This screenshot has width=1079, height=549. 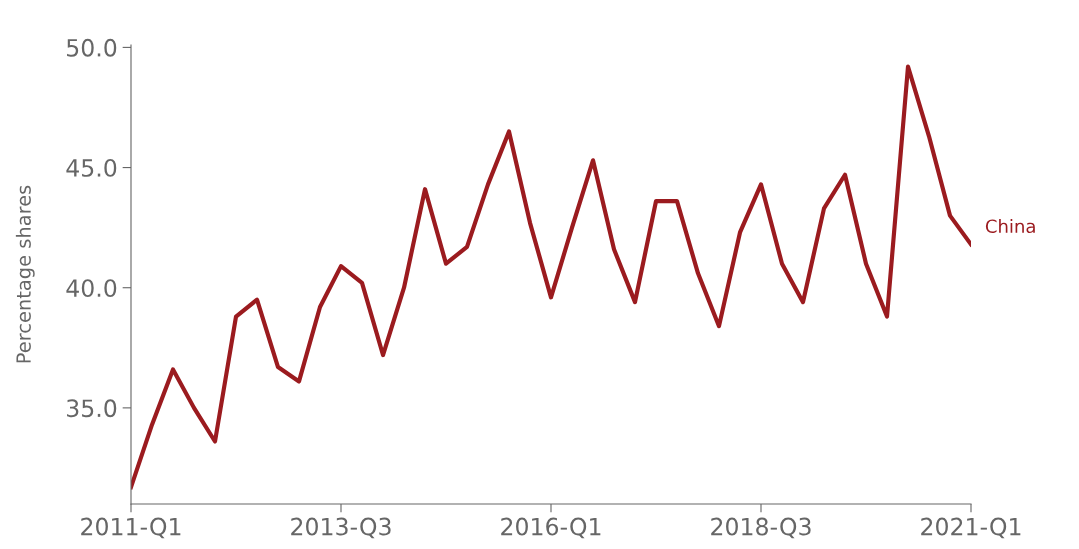 What do you see at coordinates (761, 528) in the screenshot?
I see `x-tick-label: 2018-Q3` at bounding box center [761, 528].